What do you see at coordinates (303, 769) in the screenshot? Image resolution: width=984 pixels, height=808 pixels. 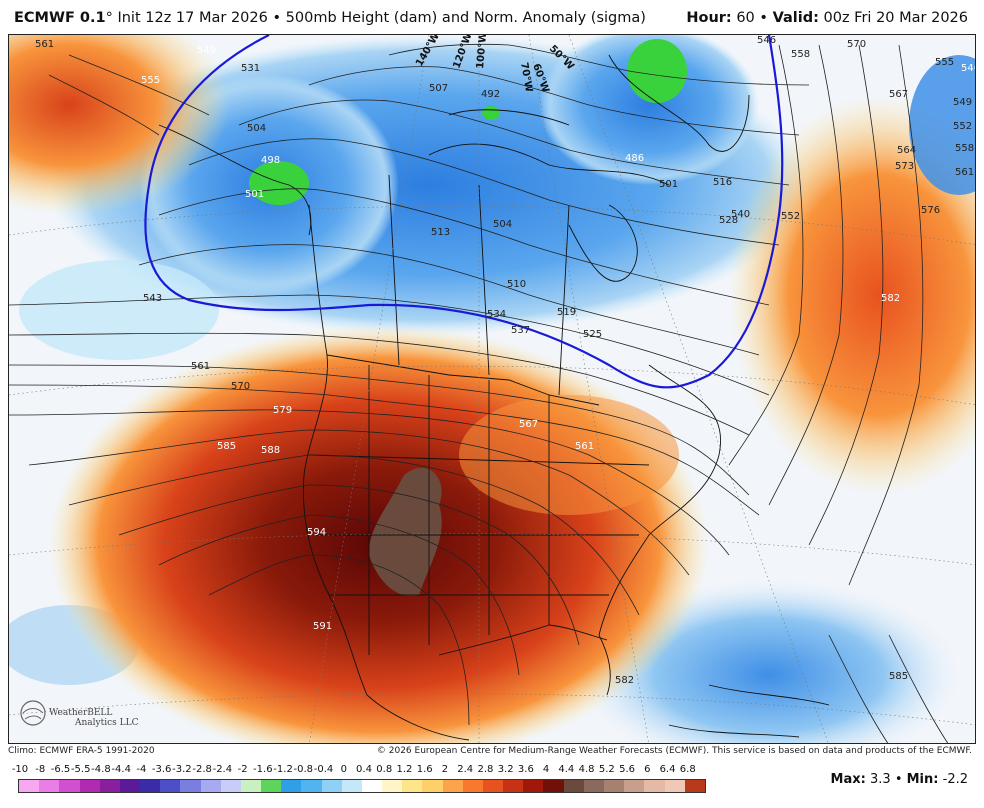 I see `scale-tick-label: -0.8` at bounding box center [303, 769].